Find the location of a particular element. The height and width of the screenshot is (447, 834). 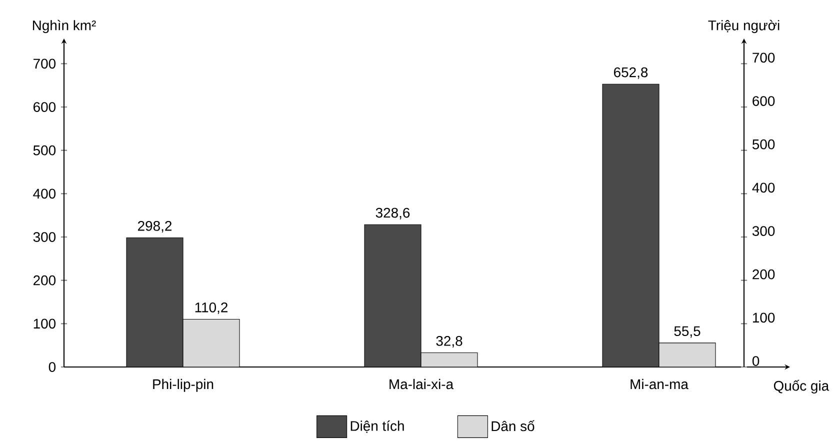

y-tick-label: 200 is located at coordinates (45, 280).